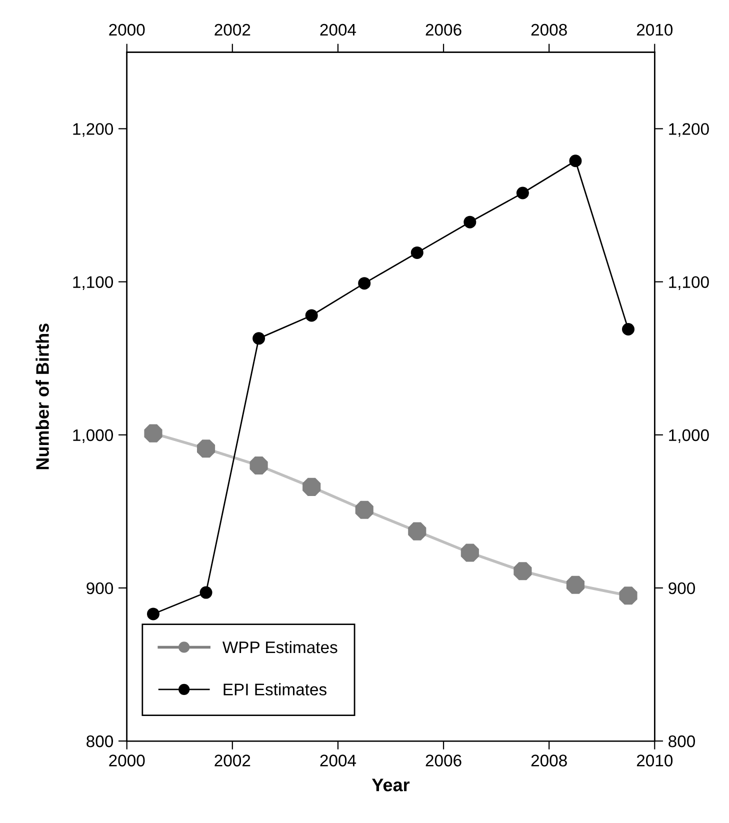  What do you see at coordinates (654, 30) in the screenshot?
I see `x2-tick-label: 2010` at bounding box center [654, 30].